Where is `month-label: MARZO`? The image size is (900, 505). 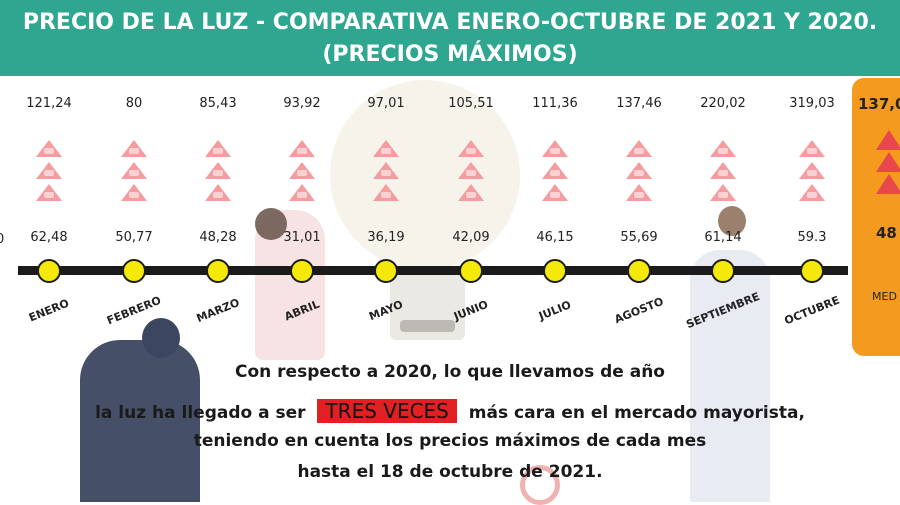 month-label: MARZO is located at coordinates (218, 310).